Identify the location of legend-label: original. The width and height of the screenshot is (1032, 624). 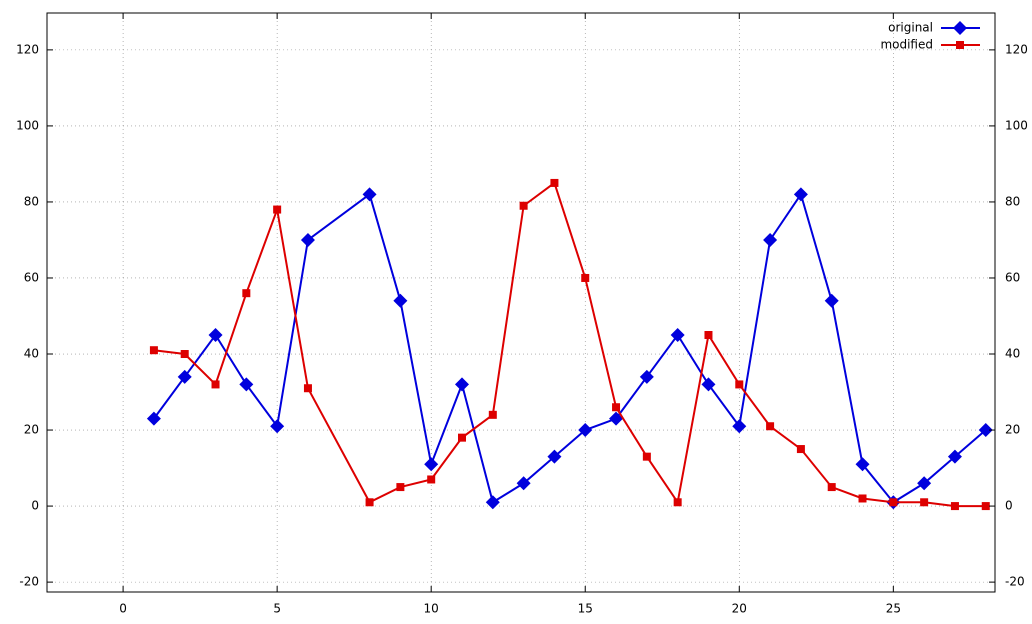
(910, 28).